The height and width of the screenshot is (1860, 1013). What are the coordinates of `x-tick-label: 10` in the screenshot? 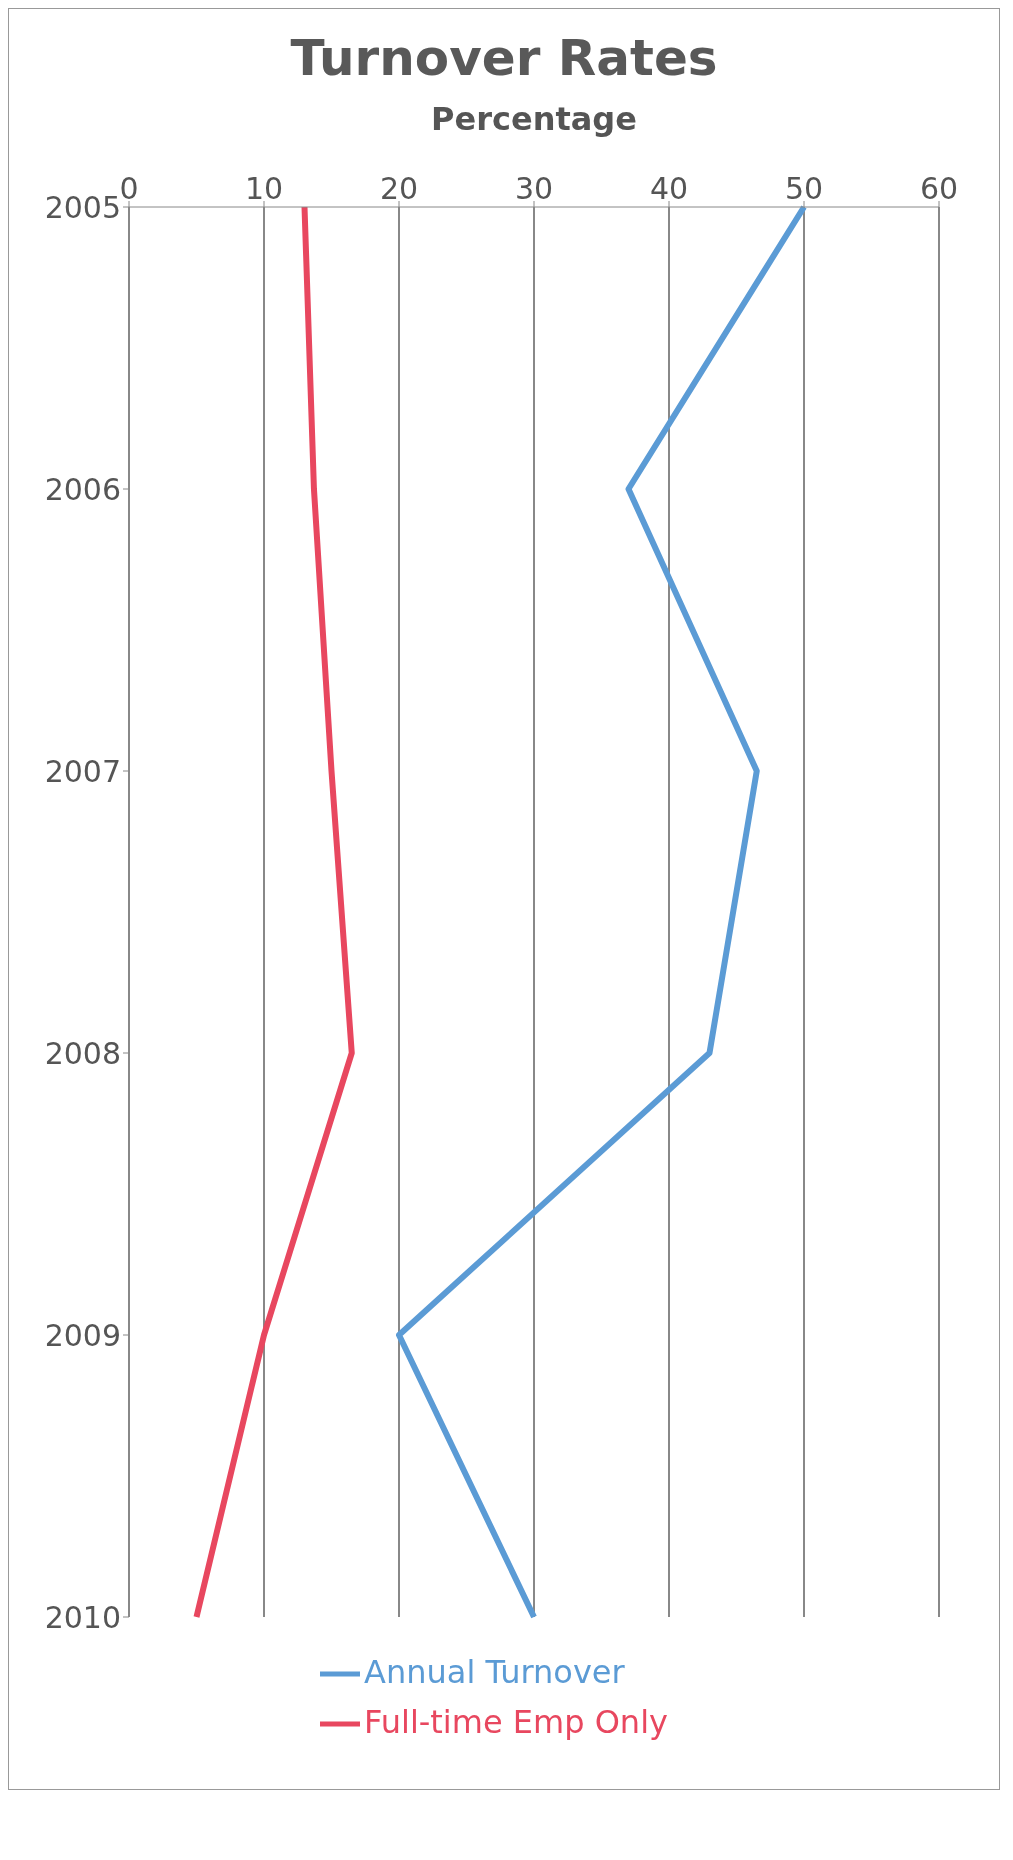 It's located at (264, 188).